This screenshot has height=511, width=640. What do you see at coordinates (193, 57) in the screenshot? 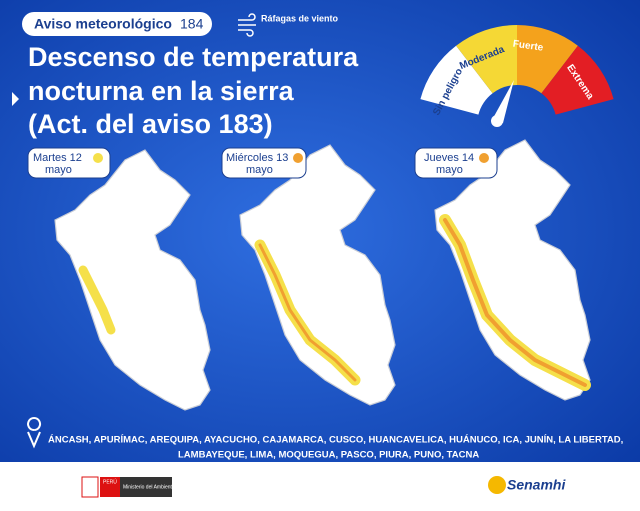
I see `title-line: Descenso de temperatura` at bounding box center [193, 57].